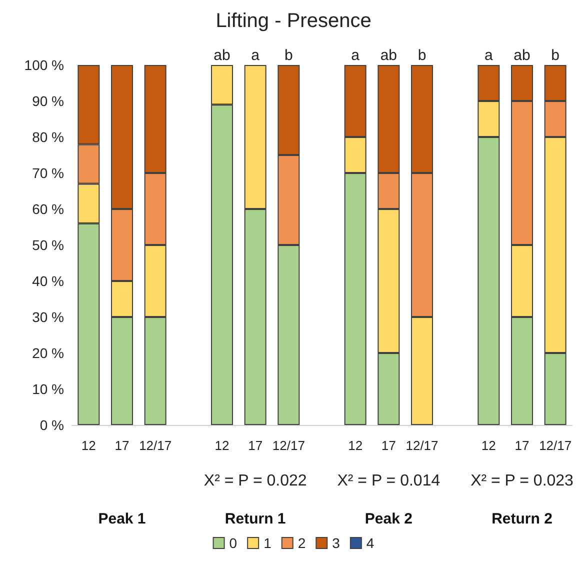  I want to click on chart-title: Lifting - Presence, so click(294, 21).